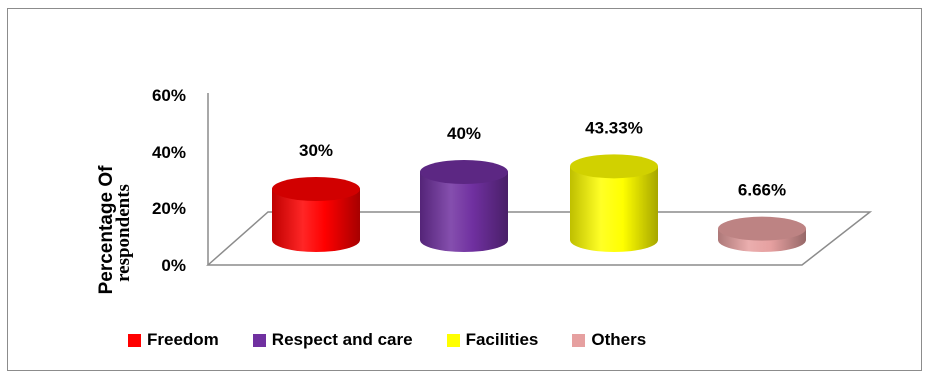 The image size is (931, 380). I want to click on plot-floor, so click(539, 238).